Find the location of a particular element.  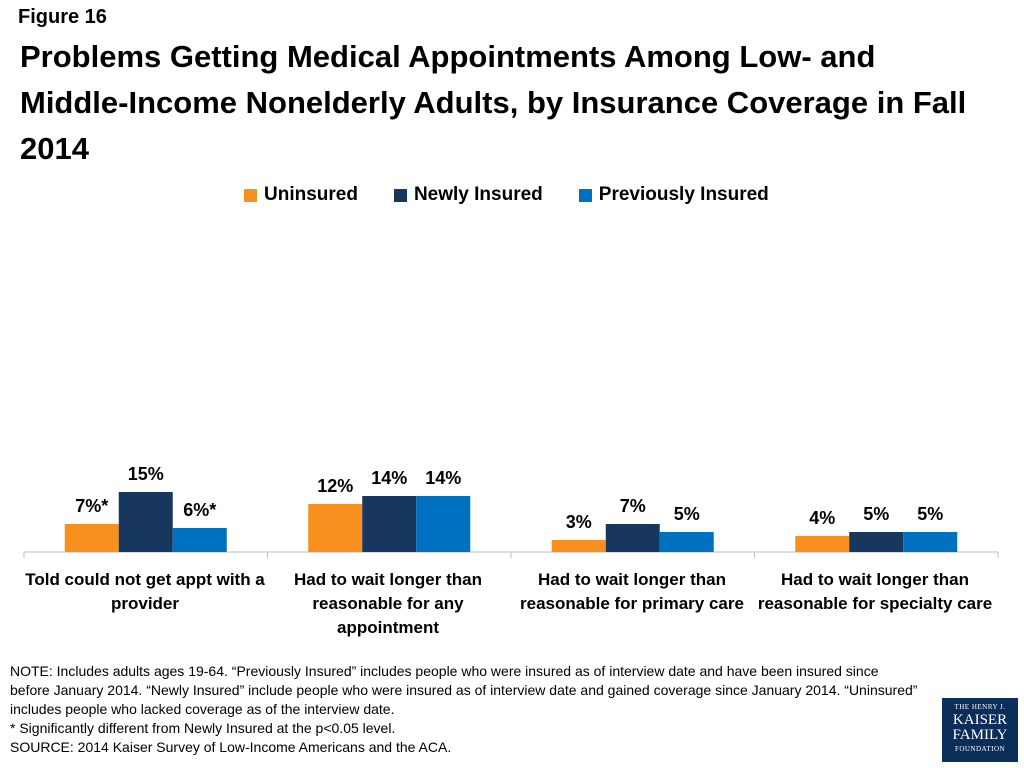

legend-label-newly-insured: Newly Insured is located at coordinates (478, 194).